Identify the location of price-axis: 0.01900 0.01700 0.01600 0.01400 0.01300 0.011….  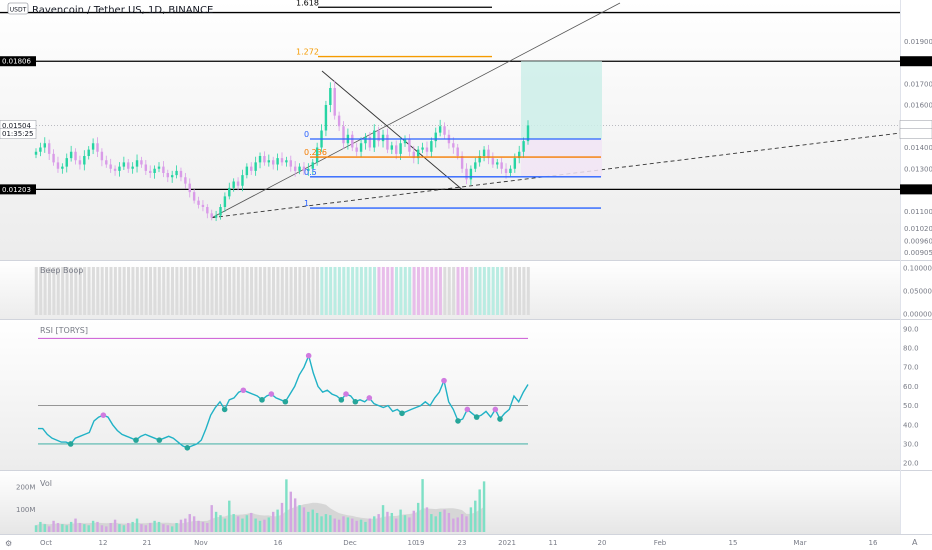
(918, 147).